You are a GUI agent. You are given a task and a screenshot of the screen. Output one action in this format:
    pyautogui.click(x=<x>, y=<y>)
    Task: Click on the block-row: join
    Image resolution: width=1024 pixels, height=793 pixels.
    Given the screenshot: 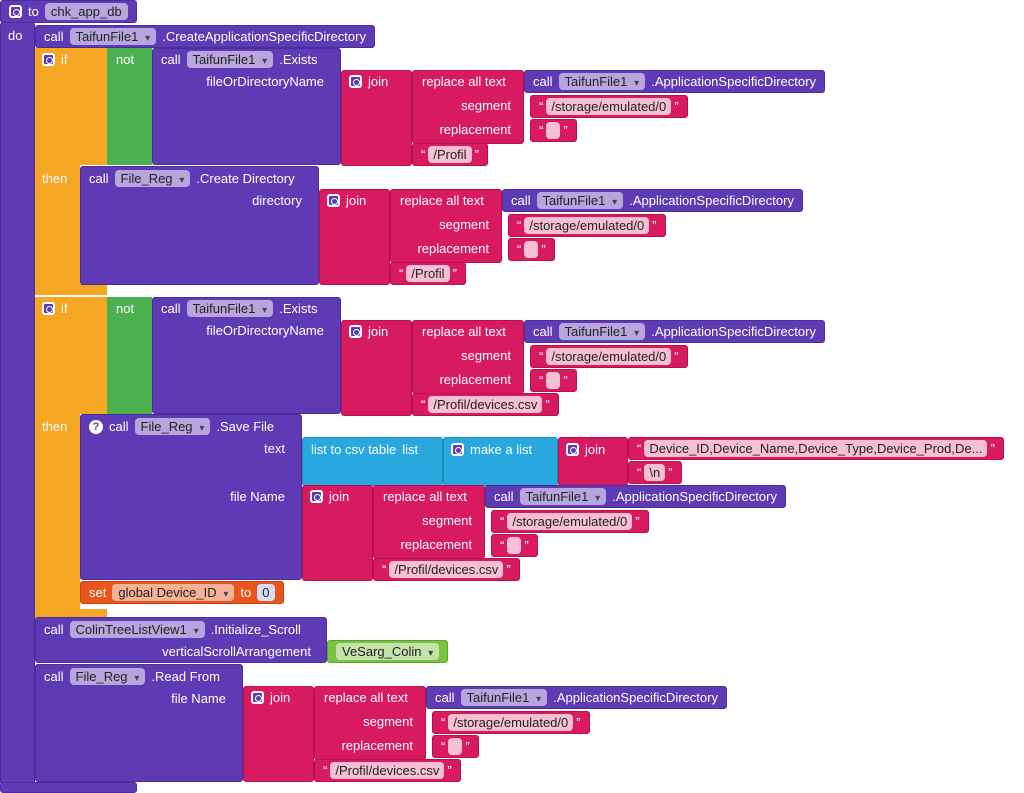 What is the action you would take?
    pyautogui.click(x=270, y=697)
    